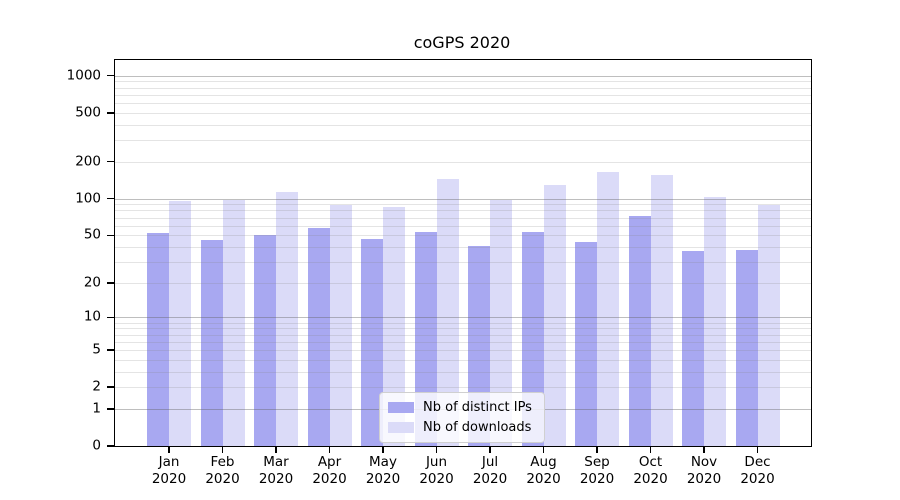 This screenshot has height=500, width=900. Describe the element at coordinates (639, 331) in the screenshot. I see `bar-ips-oct` at that location.